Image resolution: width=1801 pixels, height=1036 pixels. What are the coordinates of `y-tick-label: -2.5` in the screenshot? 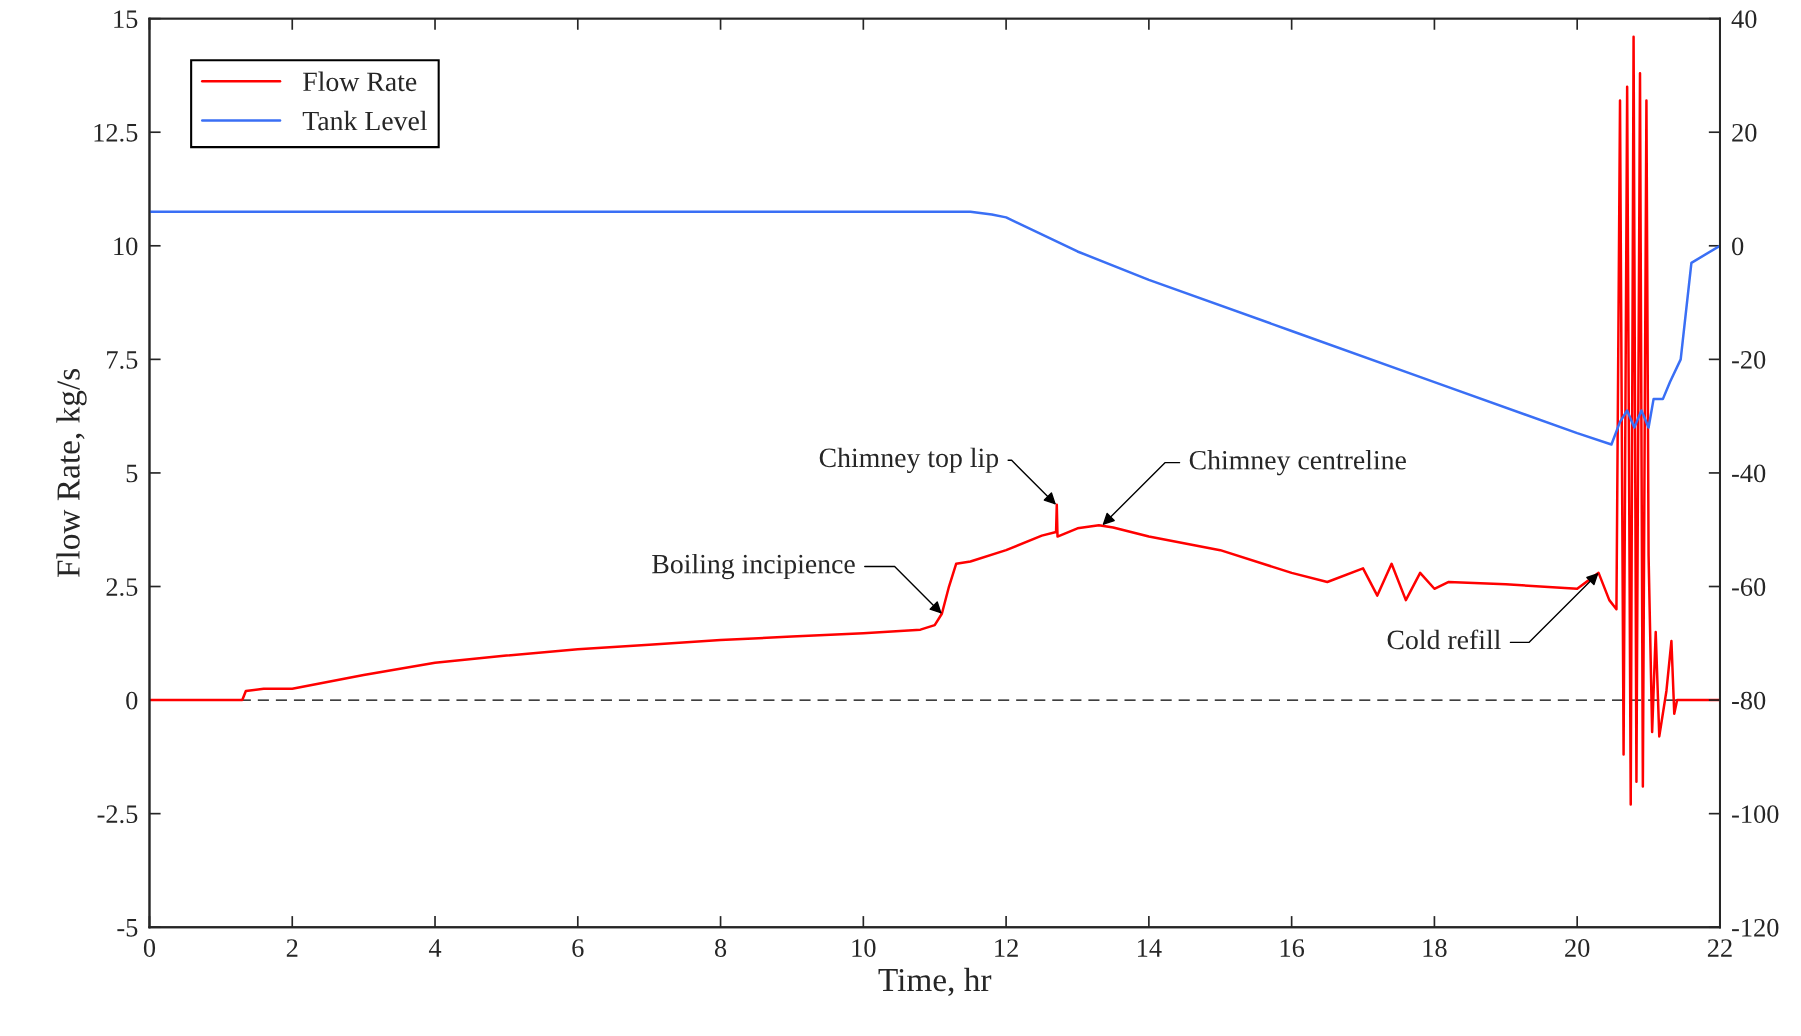 It's located at (117, 814).